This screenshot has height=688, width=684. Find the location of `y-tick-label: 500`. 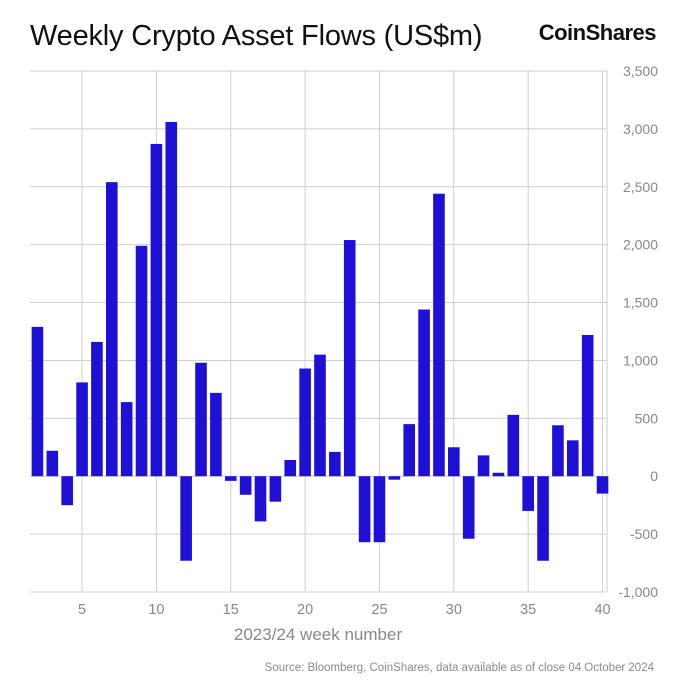

y-tick-label: 500 is located at coordinates (647, 418).